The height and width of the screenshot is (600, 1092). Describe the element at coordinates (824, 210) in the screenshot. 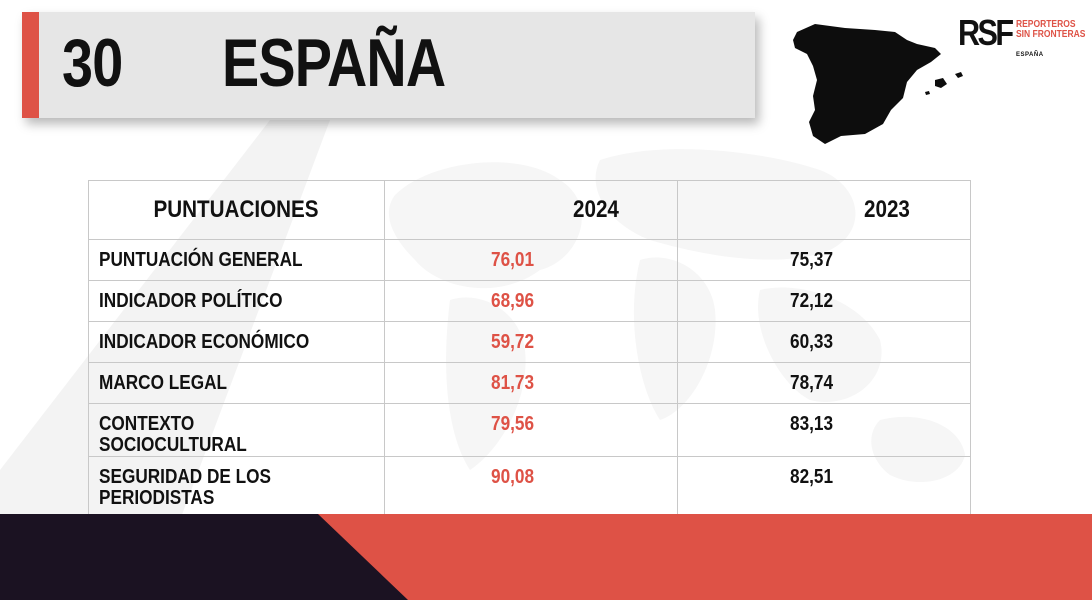

I see `header-2023: 2023` at that location.